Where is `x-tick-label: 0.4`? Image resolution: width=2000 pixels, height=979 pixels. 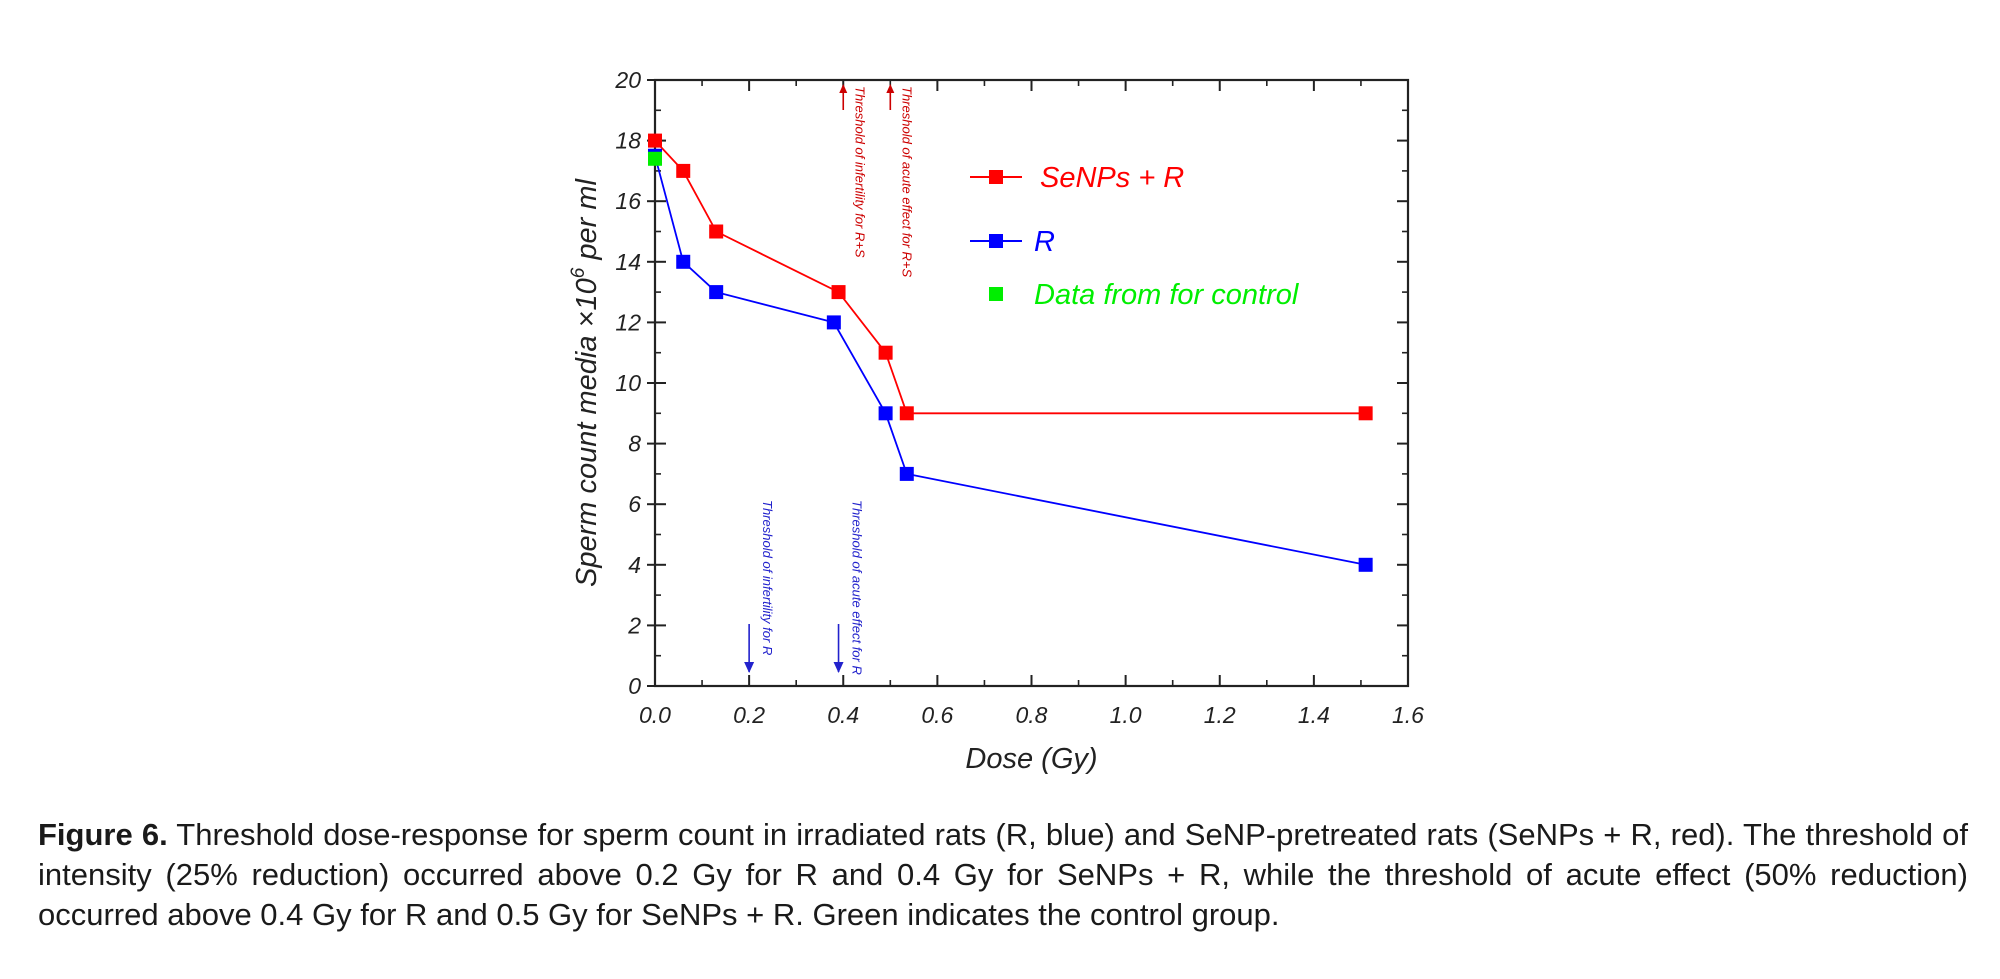
x-tick-label: 0.4 is located at coordinates (843, 715).